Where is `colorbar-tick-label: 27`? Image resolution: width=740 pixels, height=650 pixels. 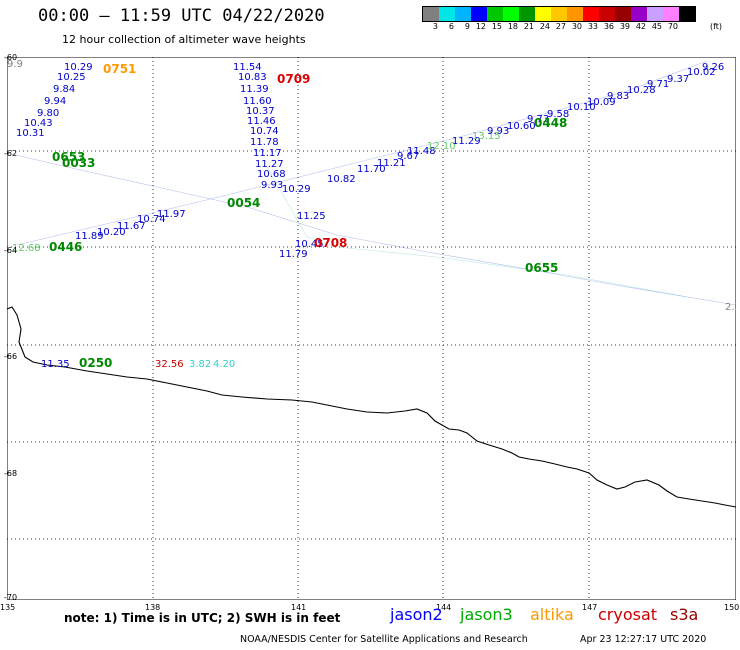 colorbar-tick-label: 27 is located at coordinates (560, 26).